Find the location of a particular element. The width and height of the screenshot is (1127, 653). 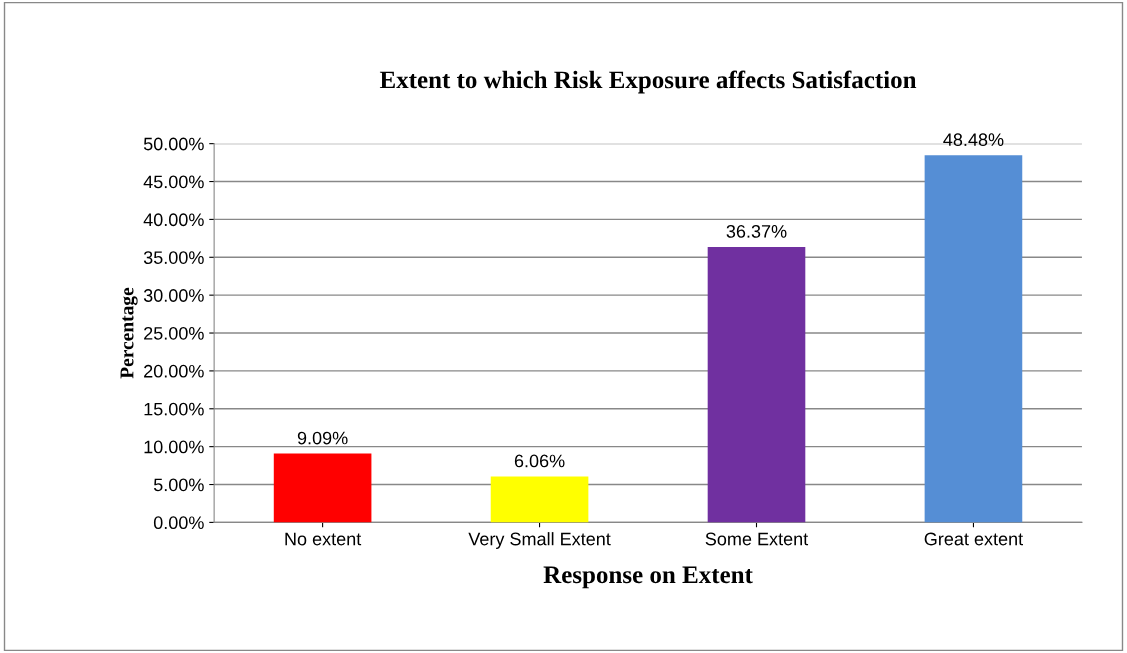

y-tick-label: 50.00% is located at coordinates (173, 144).